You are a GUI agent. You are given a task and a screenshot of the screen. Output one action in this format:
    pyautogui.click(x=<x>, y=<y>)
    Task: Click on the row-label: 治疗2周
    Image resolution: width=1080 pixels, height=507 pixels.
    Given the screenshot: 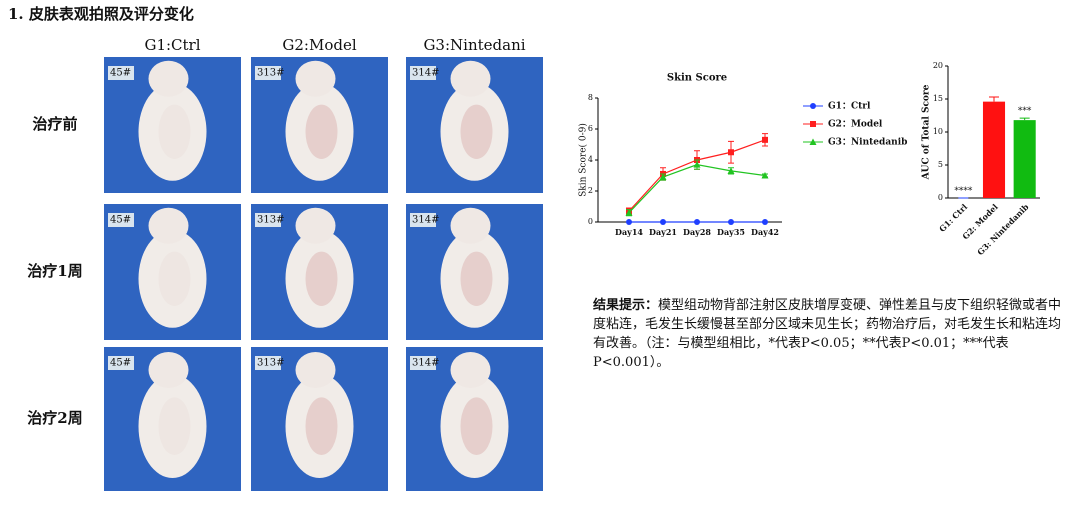 What is the action you would take?
    pyautogui.click(x=54, y=418)
    